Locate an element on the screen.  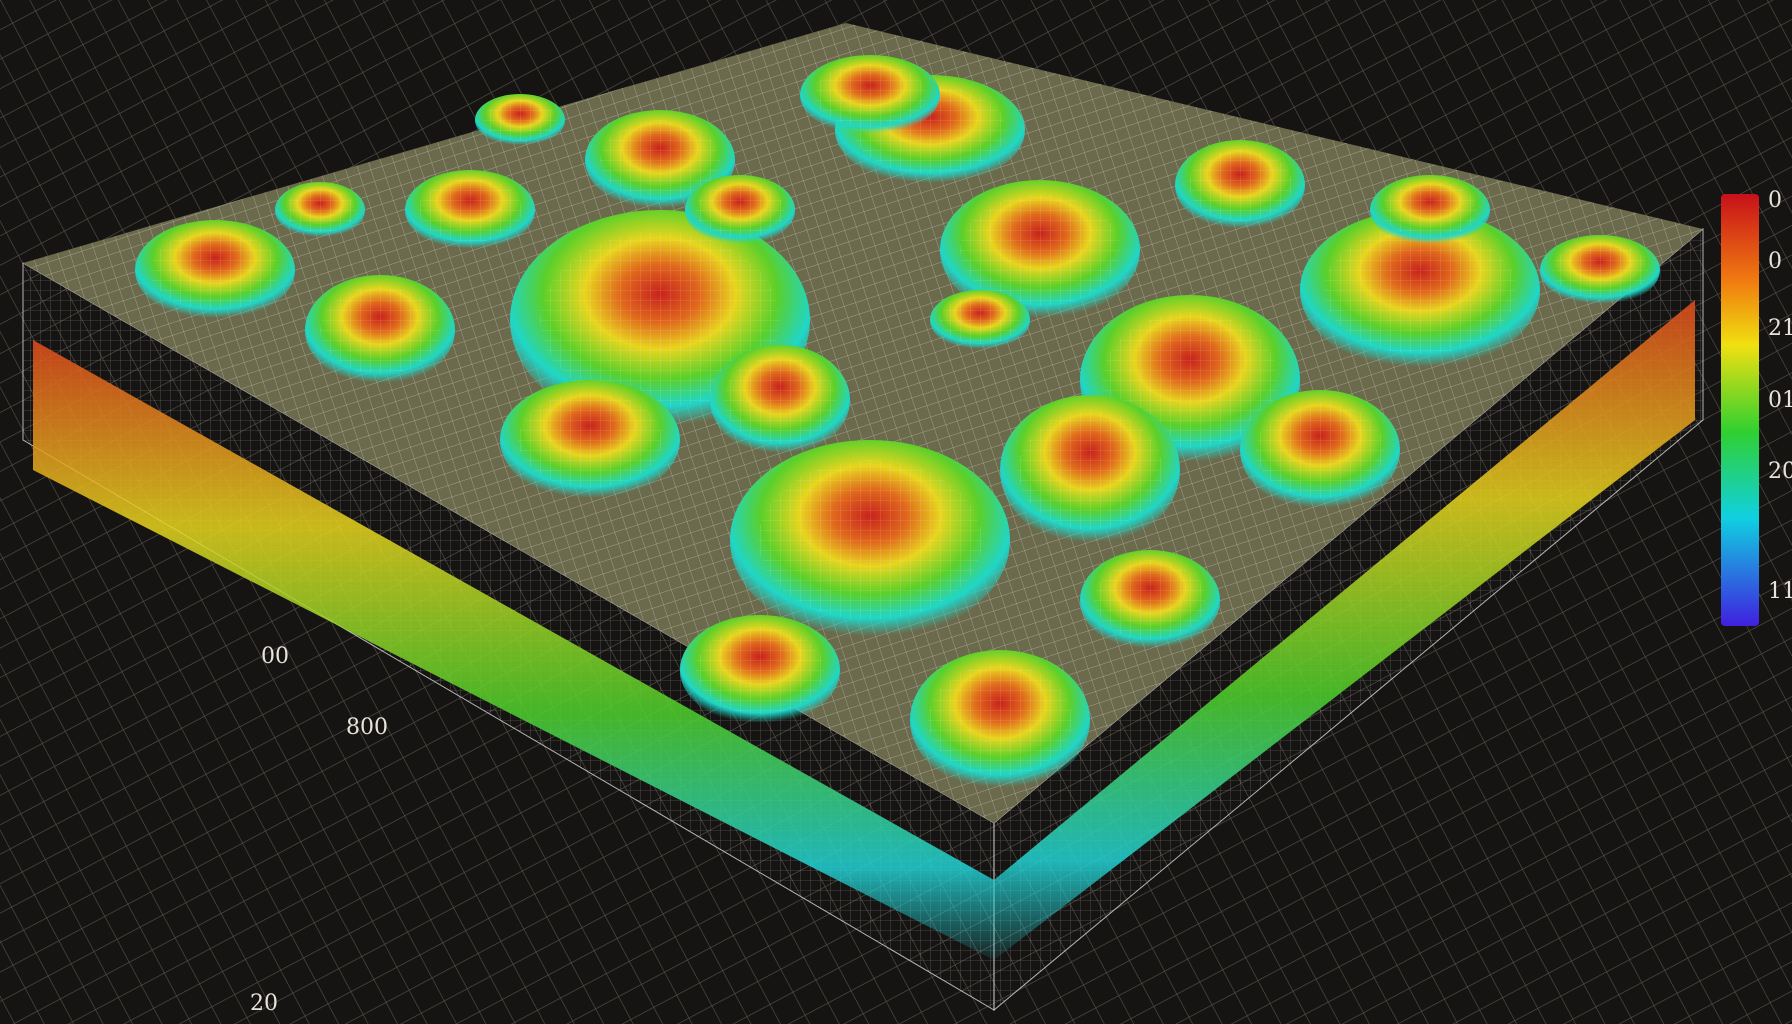
colorbar-label: 21 is located at coordinates (1780, 328).